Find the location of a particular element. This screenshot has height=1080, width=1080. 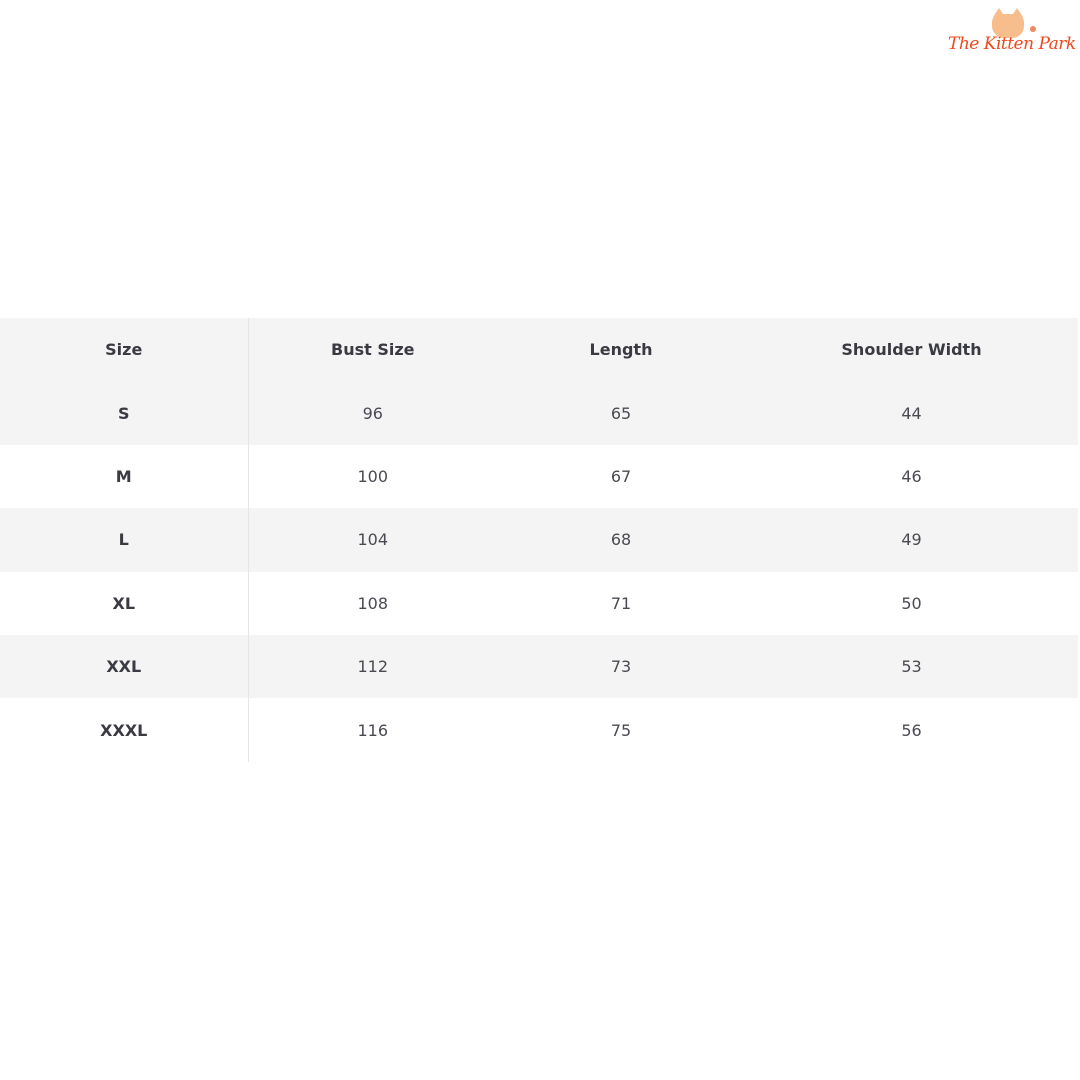

cell-bust-size: 96 is located at coordinates (372, 413).